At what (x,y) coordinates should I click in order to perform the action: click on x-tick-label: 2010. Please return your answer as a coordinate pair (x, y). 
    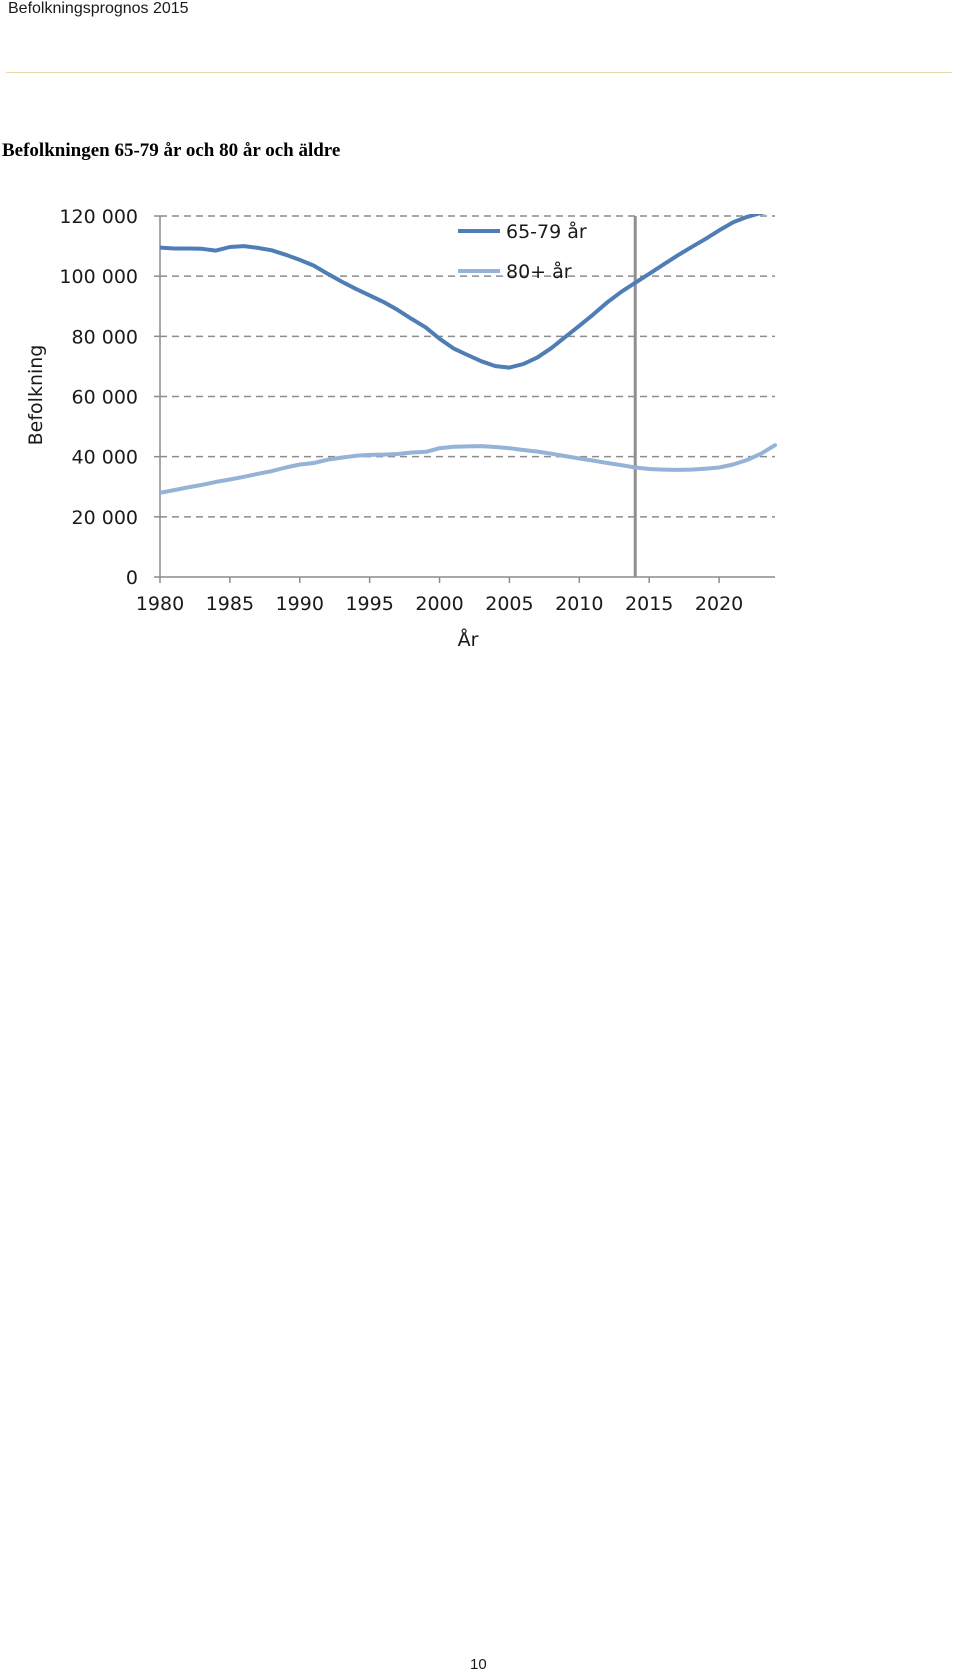
    Looking at the image, I should click on (579, 604).